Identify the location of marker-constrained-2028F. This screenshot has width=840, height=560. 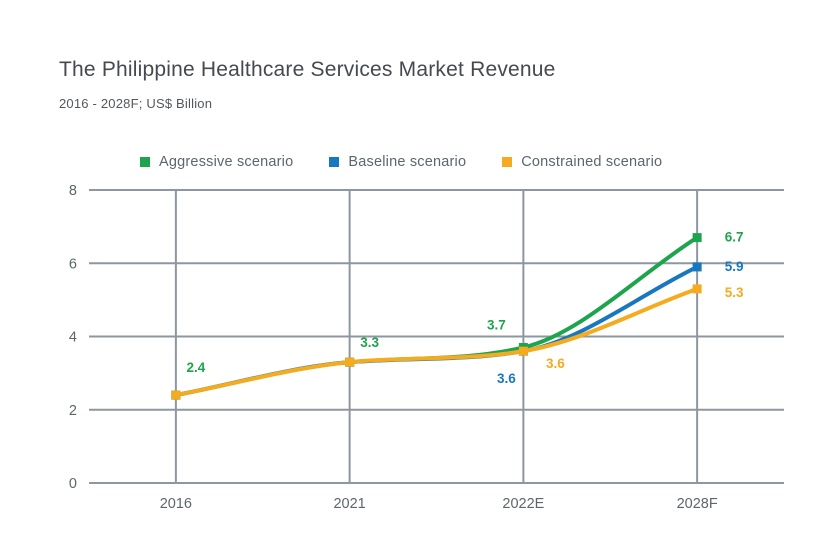
(697, 289).